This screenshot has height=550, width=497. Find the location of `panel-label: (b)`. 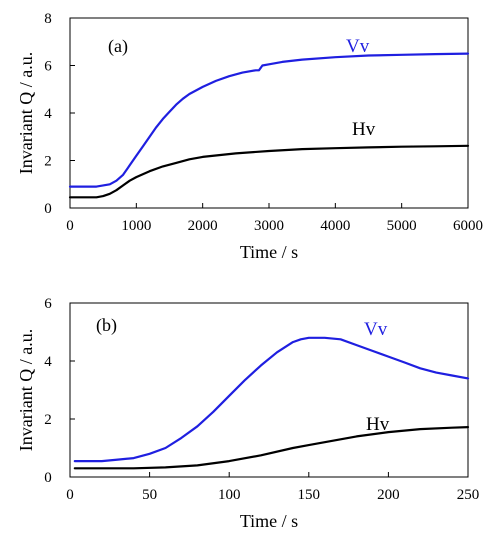

panel-label: (b) is located at coordinates (106, 325).